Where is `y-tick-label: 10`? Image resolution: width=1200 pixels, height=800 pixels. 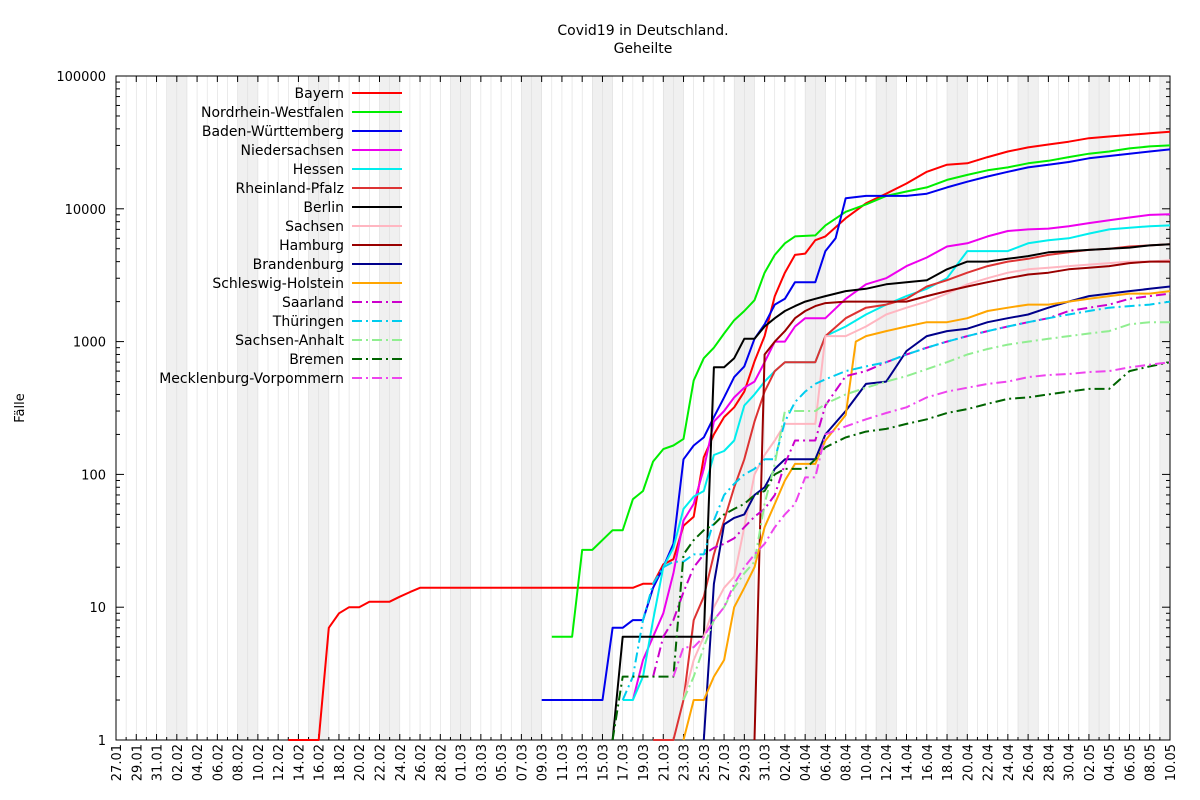 y-tick-label: 10 is located at coordinates (97, 608).